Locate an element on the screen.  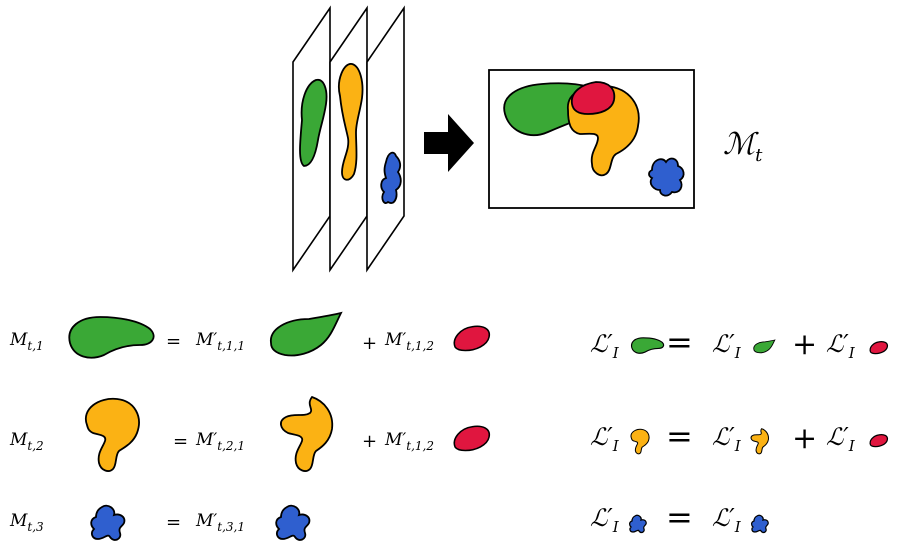
loss-eq-2-yellow-part-icon is located at coordinates (759, 441).